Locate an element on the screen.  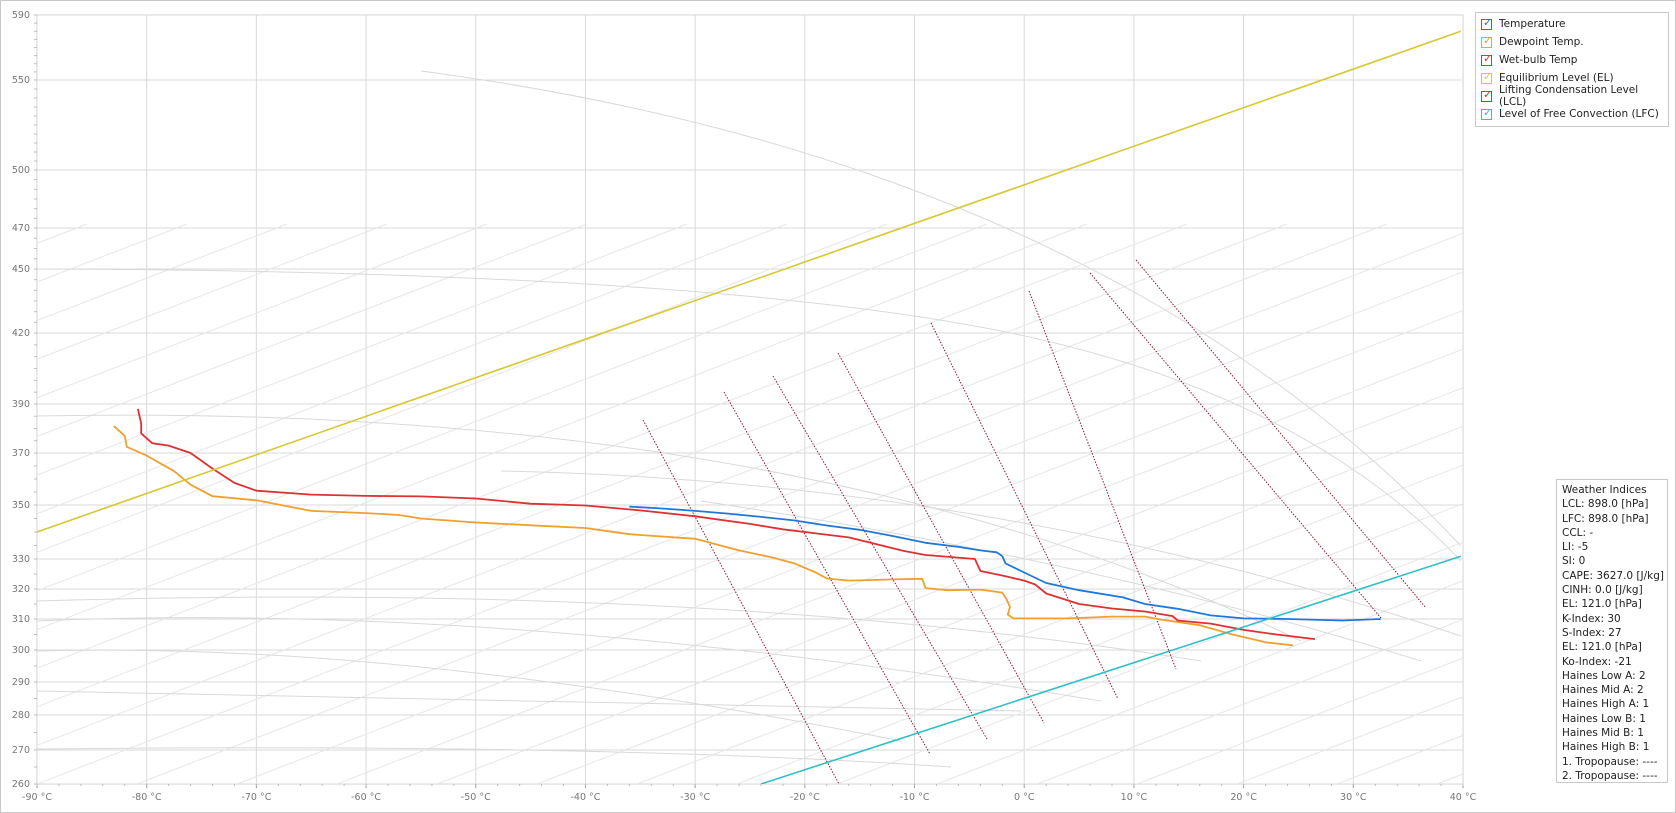
legend-item-lcl: ✓ Lifting Condensation Level (LCL) is located at coordinates (1572, 96).